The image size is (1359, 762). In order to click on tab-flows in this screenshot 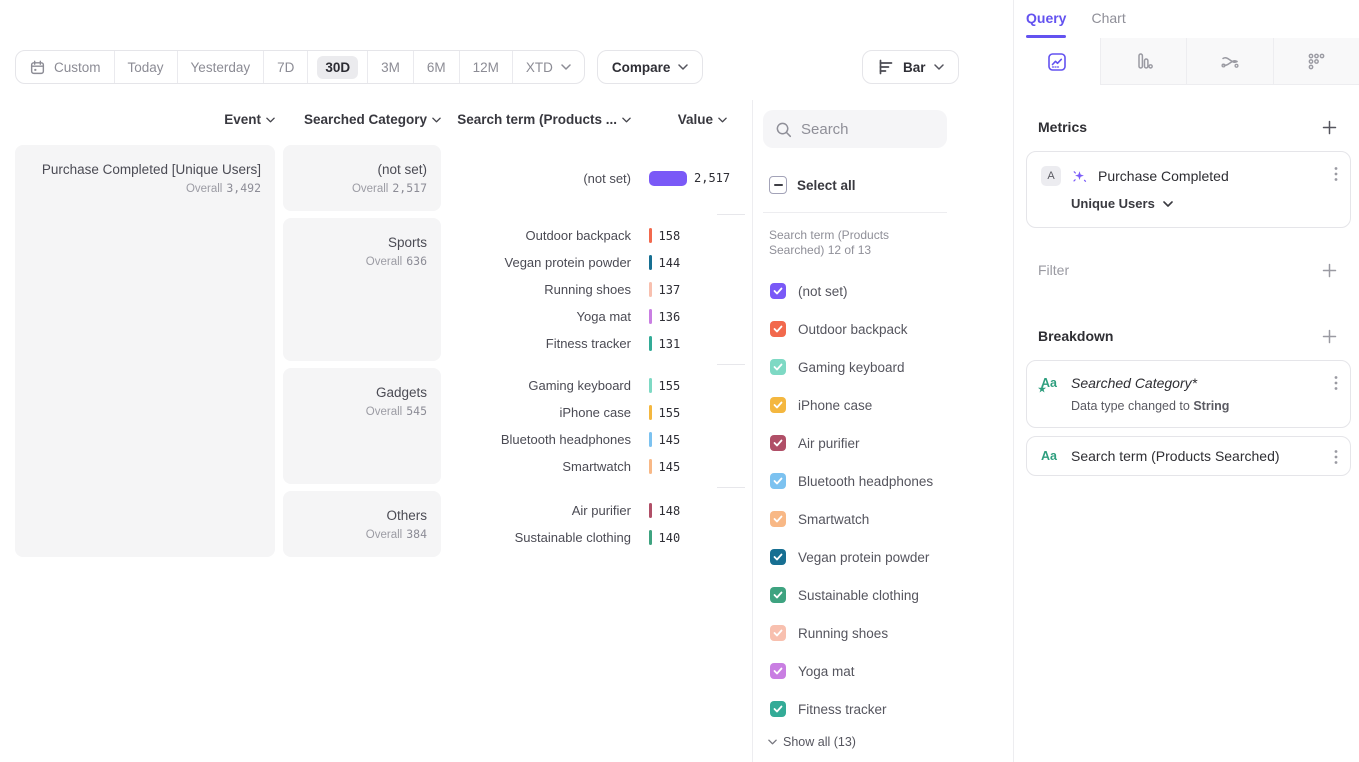, I will do `click(1230, 61)`.